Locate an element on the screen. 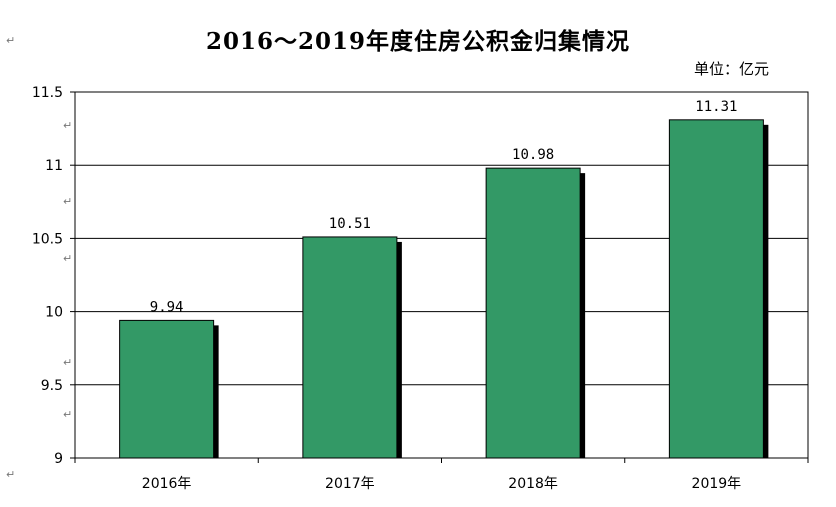 The height and width of the screenshot is (507, 836). data-label: 10.51 is located at coordinates (350, 224).